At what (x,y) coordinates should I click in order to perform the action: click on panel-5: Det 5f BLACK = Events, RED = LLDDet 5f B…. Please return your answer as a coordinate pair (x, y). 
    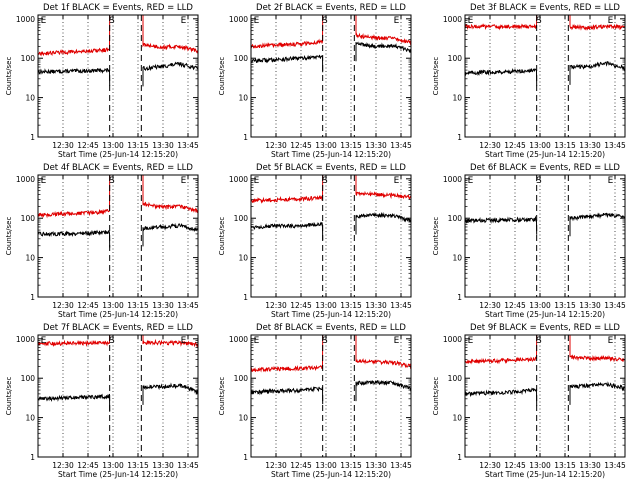
    Looking at the image, I should click on (315, 240).